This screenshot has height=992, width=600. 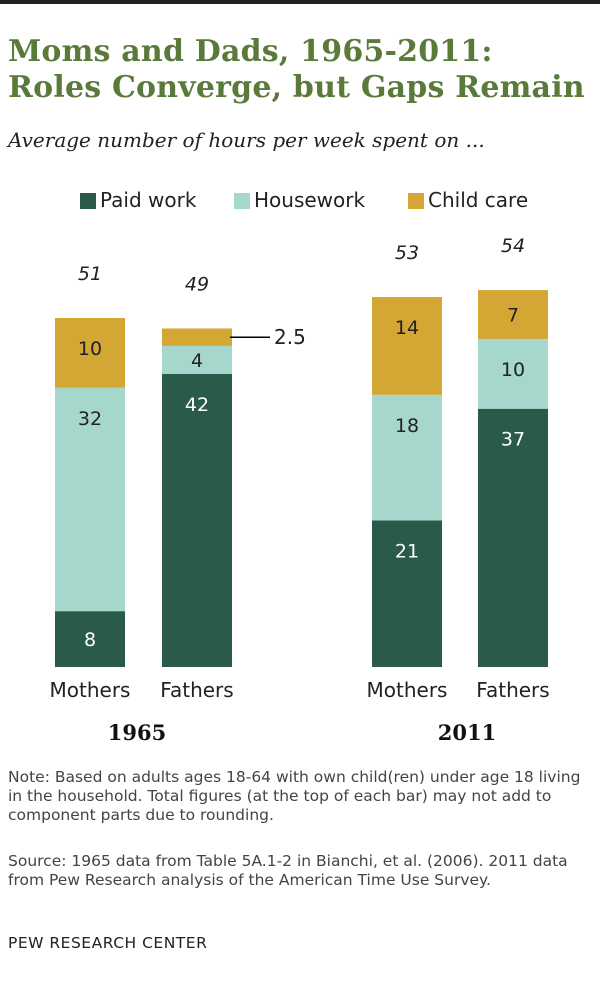 I want to click on legend-label-paid-work: Paid work, so click(x=148, y=200).